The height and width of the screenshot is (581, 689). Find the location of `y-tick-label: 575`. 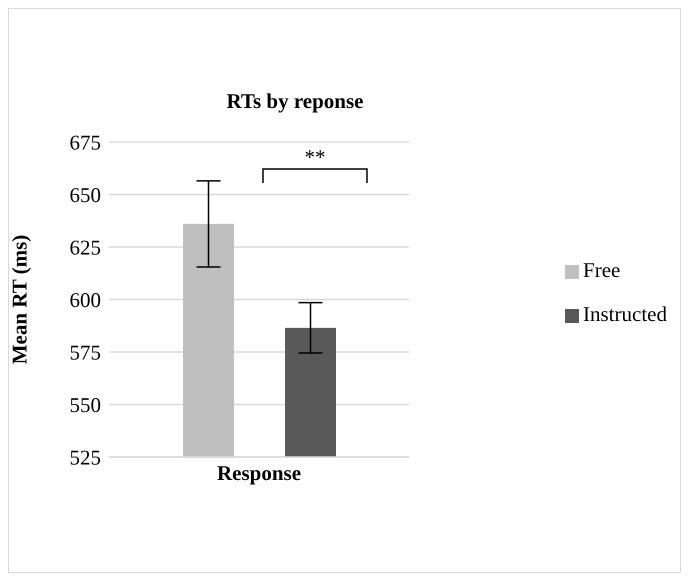

y-tick-label: 575 is located at coordinates (85, 352).